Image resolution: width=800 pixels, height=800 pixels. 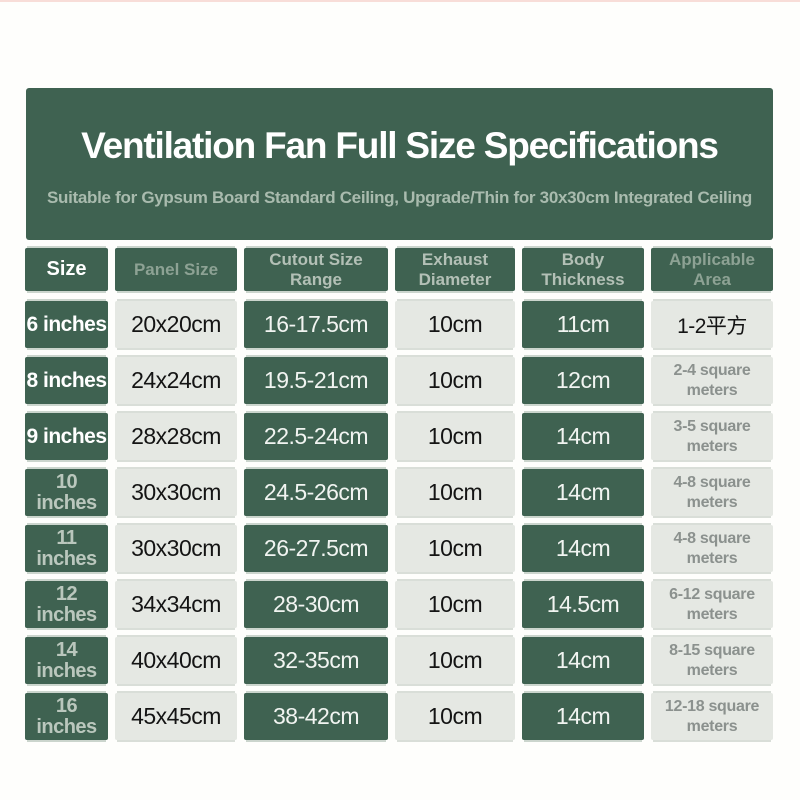 What do you see at coordinates (316, 716) in the screenshot?
I see `cutout-size-cell: 38-42cm` at bounding box center [316, 716].